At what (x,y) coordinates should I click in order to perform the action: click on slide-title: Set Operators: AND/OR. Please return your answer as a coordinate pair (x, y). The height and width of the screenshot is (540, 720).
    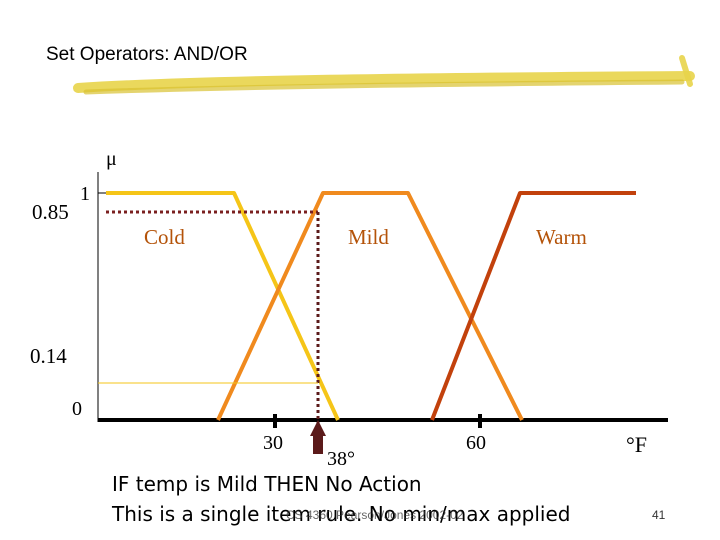
    Looking at the image, I should click on (147, 54).